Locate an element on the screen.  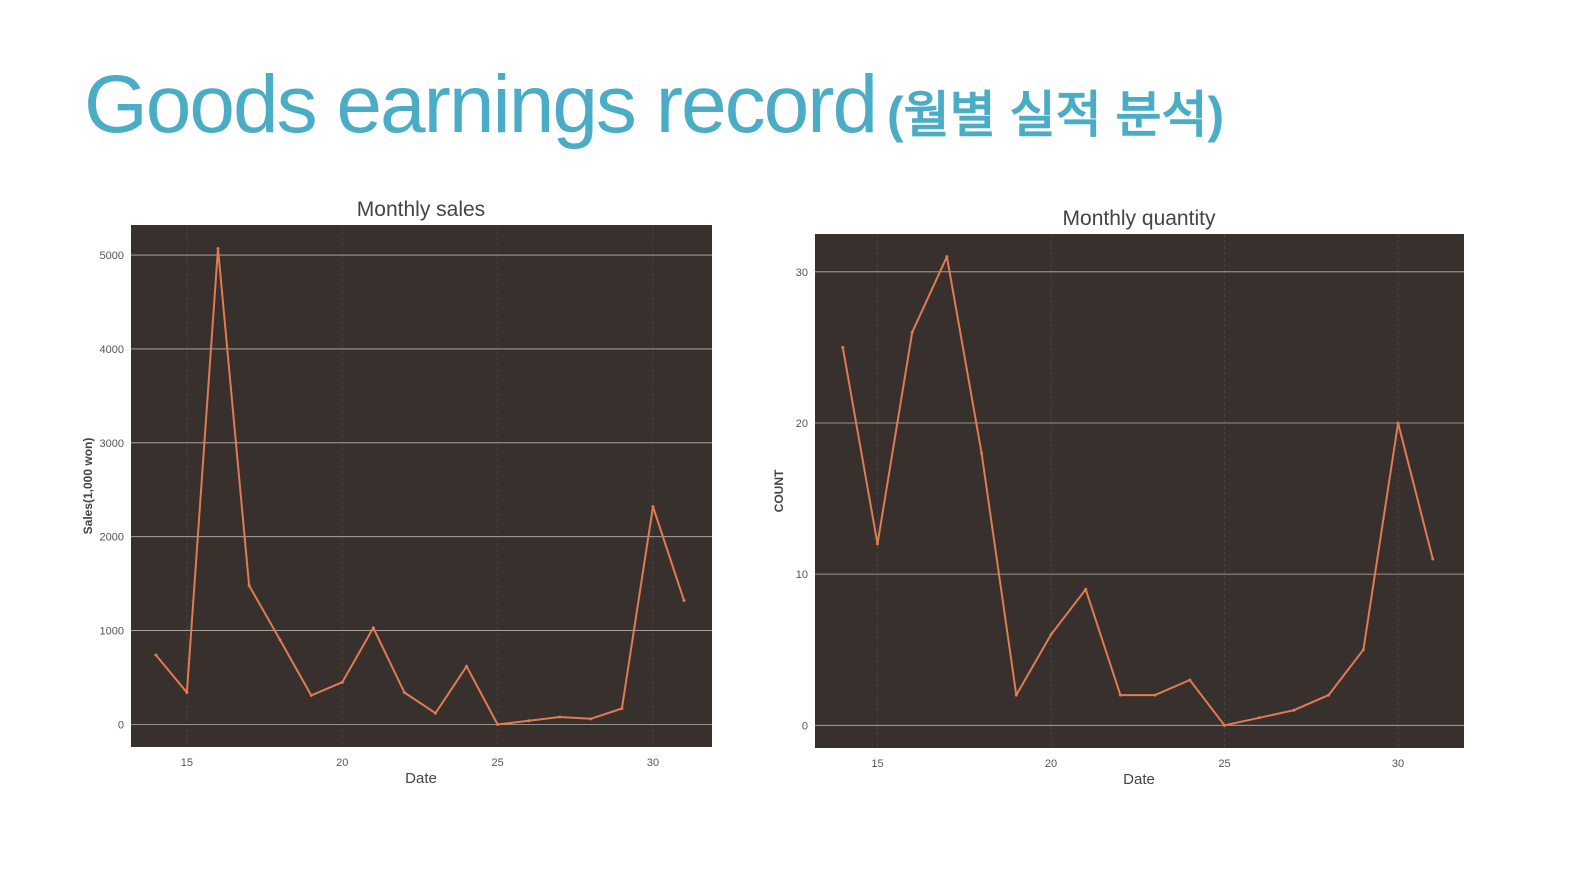
y-tick-label: 5000 is located at coordinates (112, 256).